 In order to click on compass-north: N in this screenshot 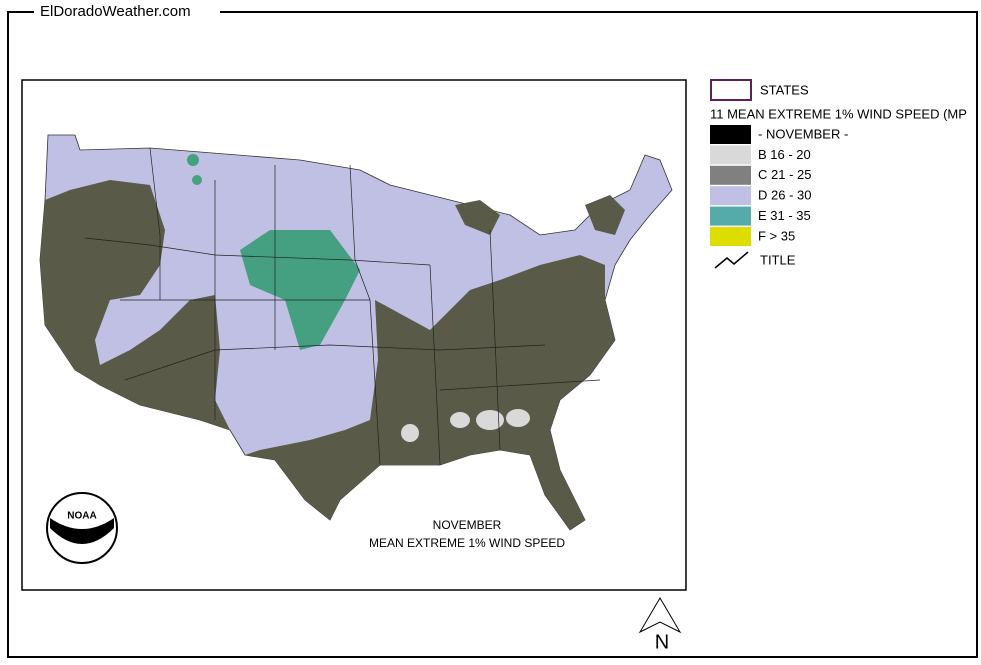, I will do `click(662, 642)`.